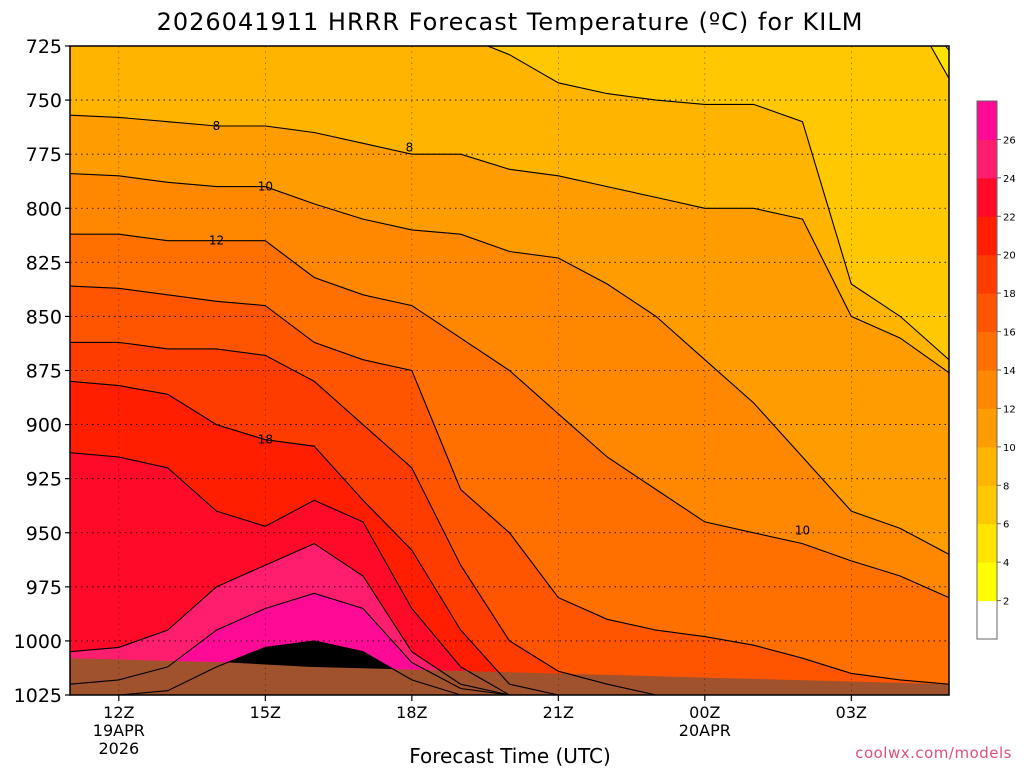  I want to click on y-tick-label: 750, so click(44, 101).